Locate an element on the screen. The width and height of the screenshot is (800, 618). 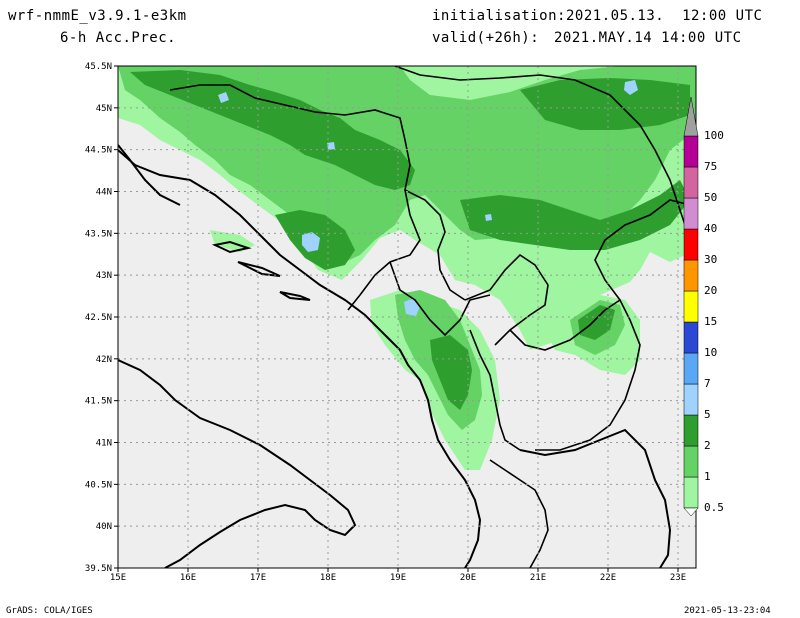
albania-greece-border is located at coordinates (519, 513).